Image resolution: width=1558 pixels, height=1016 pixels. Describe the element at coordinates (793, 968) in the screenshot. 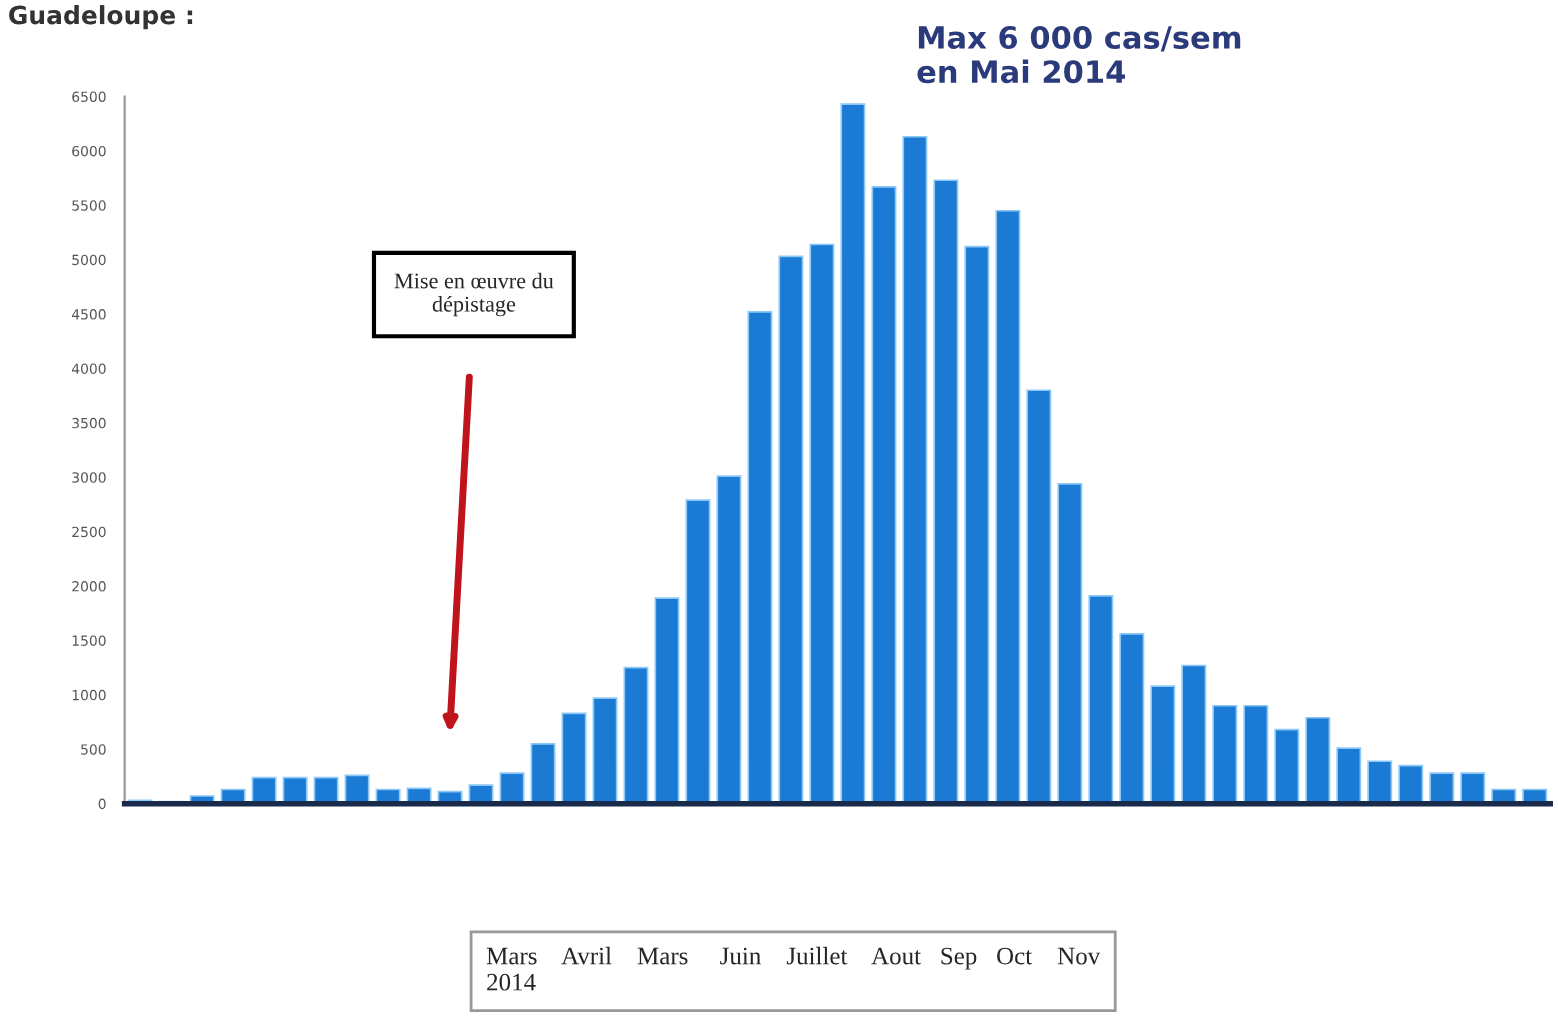

I see `text: Mars Avril Mars Juin Juillet Aout Sep Oct Nov 2014` at that location.